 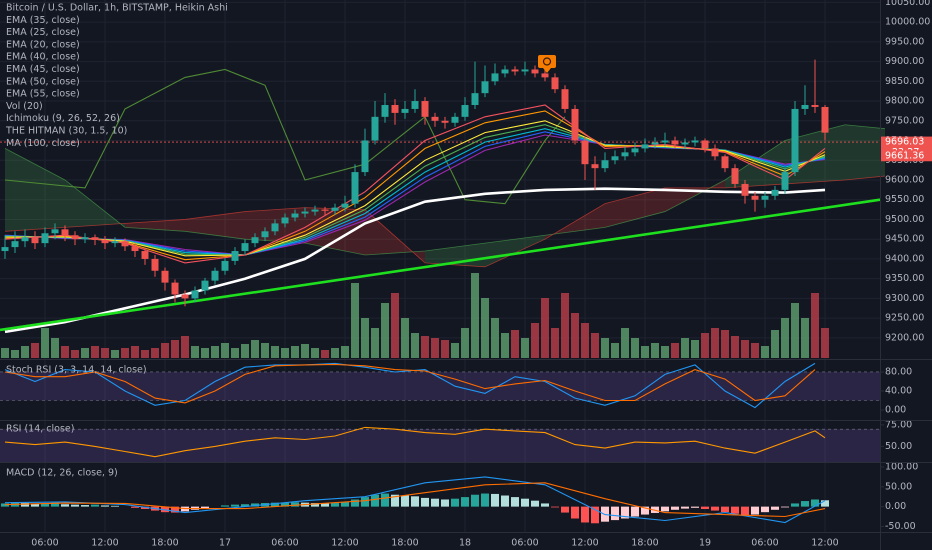 I want to click on y-tick-label: 10050.00, so click(x=907, y=4).